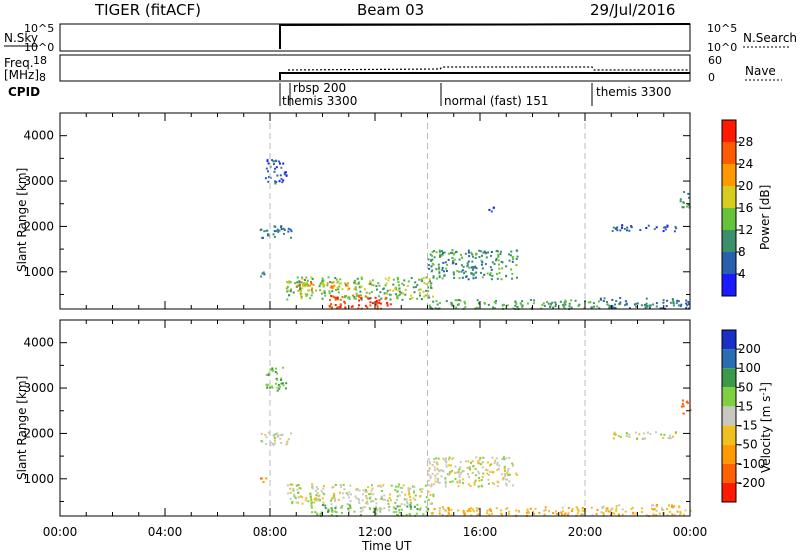  I want to click on cpid-seg3-bottom: themis 3300, so click(633, 92).